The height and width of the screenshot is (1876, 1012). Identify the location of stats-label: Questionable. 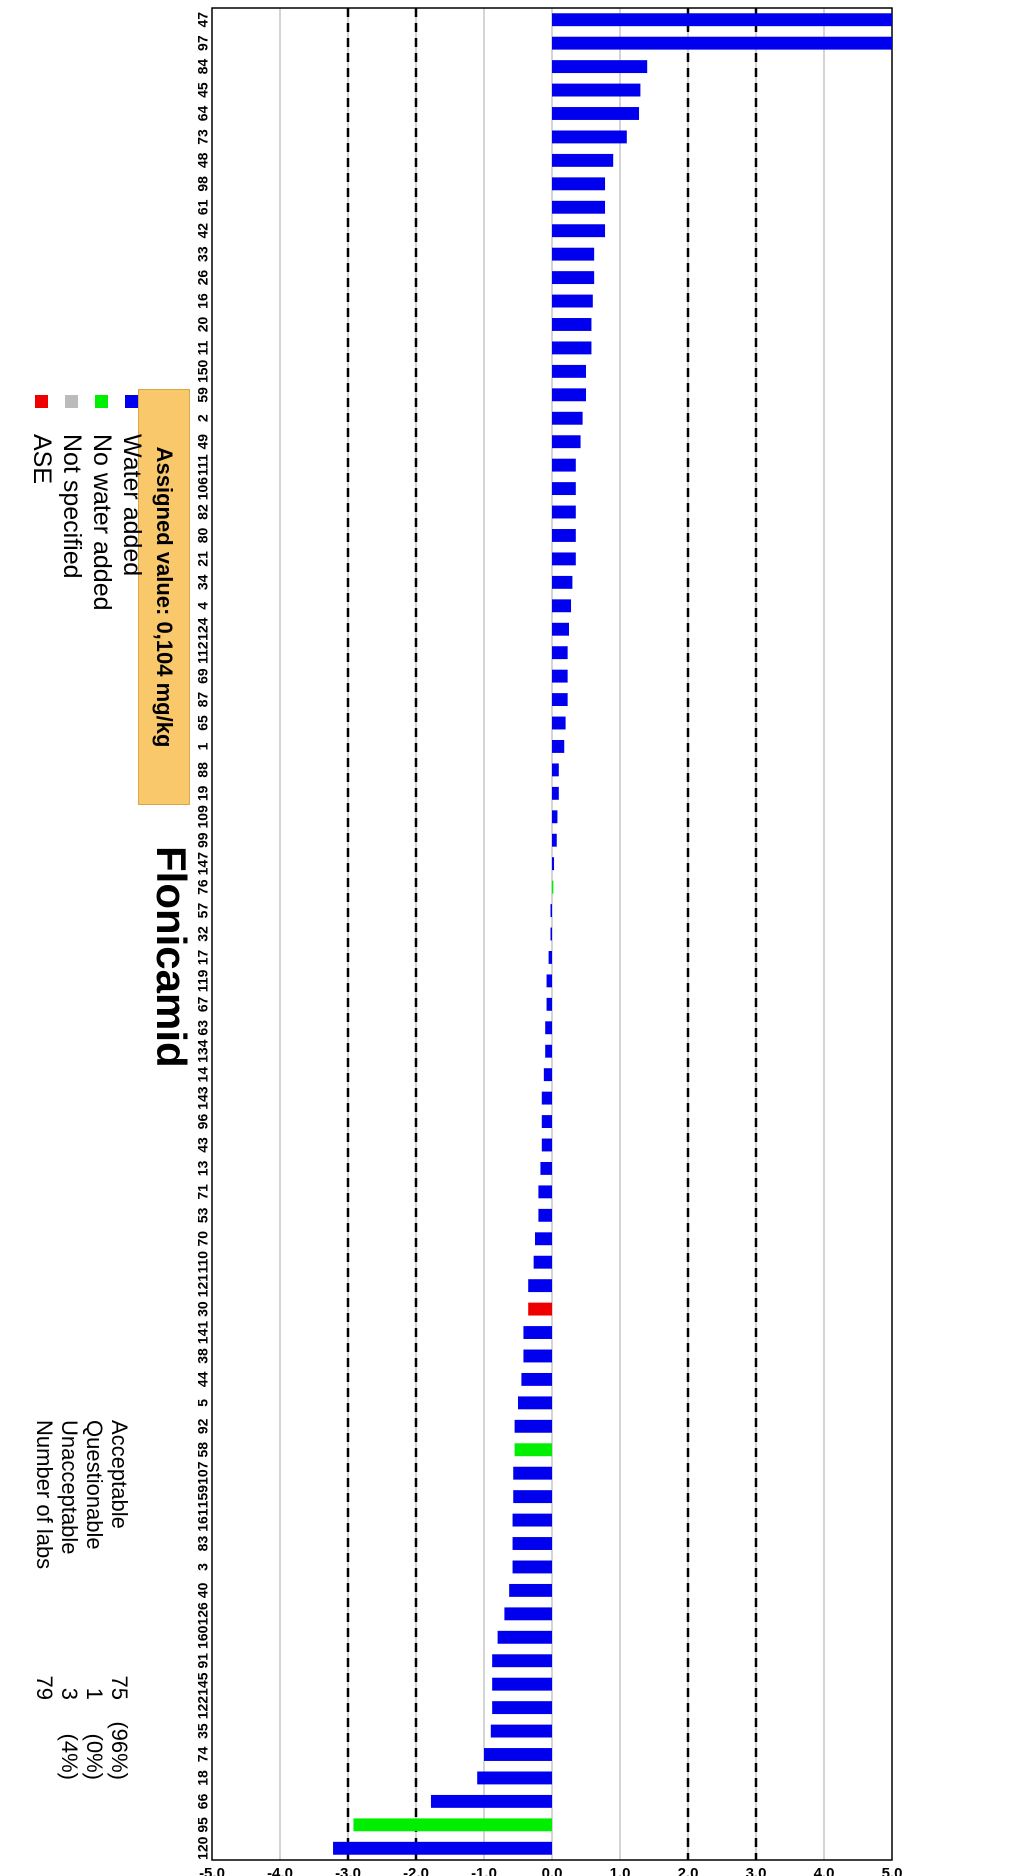
(95, 1485).